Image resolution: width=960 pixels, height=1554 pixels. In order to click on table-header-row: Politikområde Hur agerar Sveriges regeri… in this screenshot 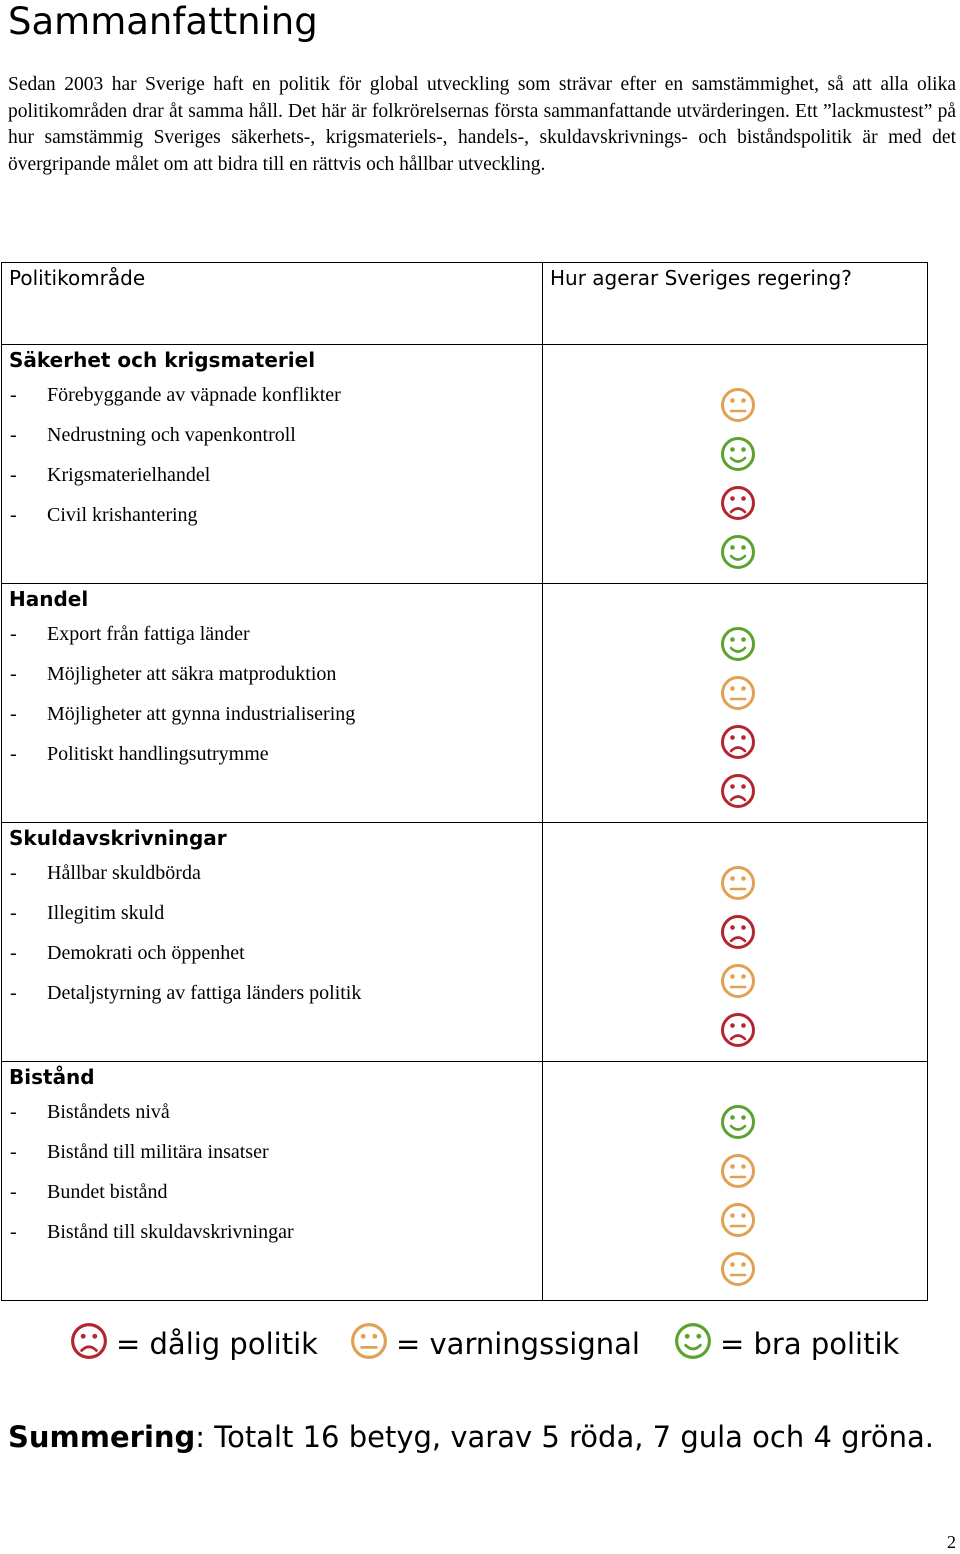, I will do `click(464, 303)`.